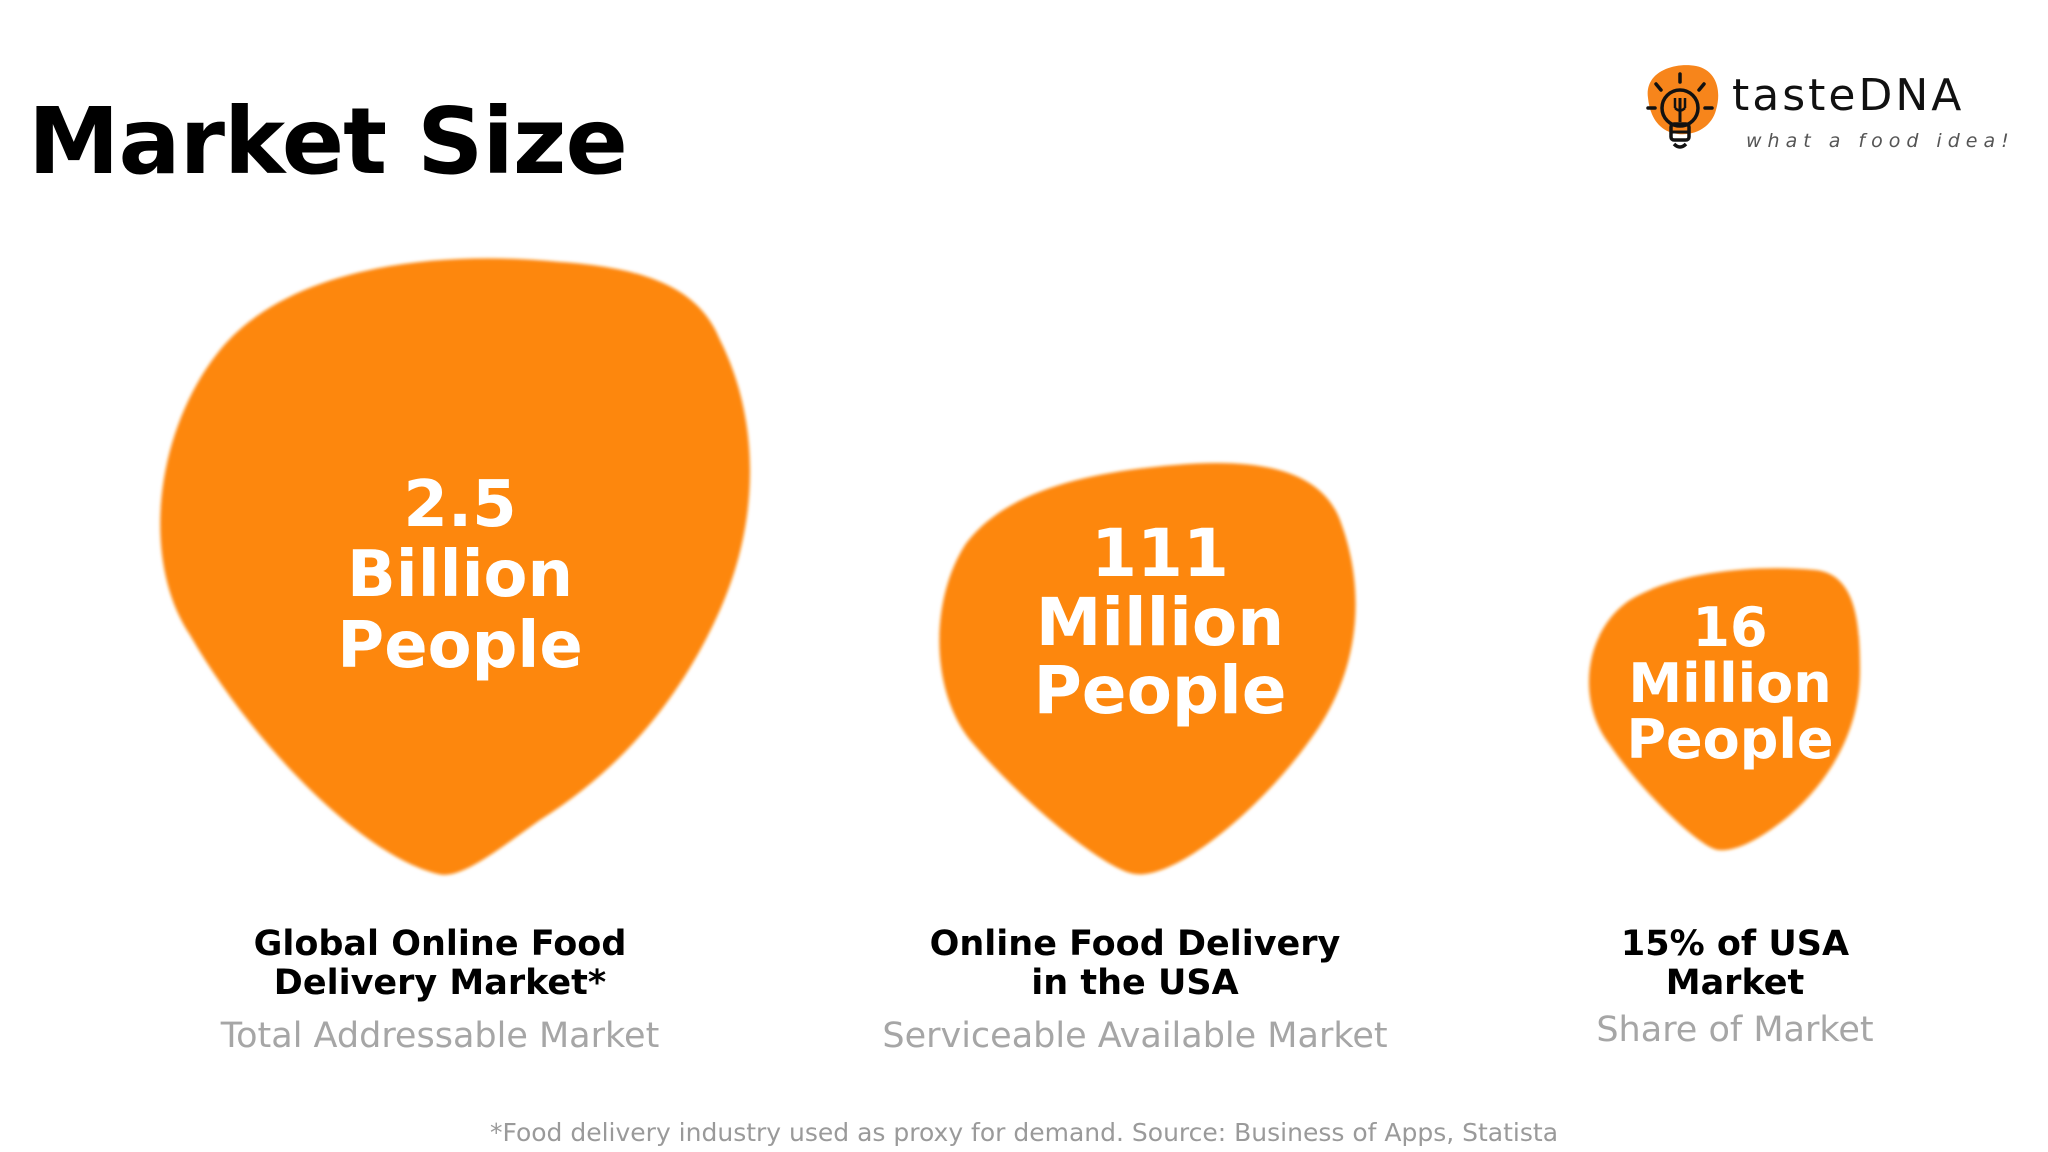  I want to click on tam-value-line: People, so click(460, 645).